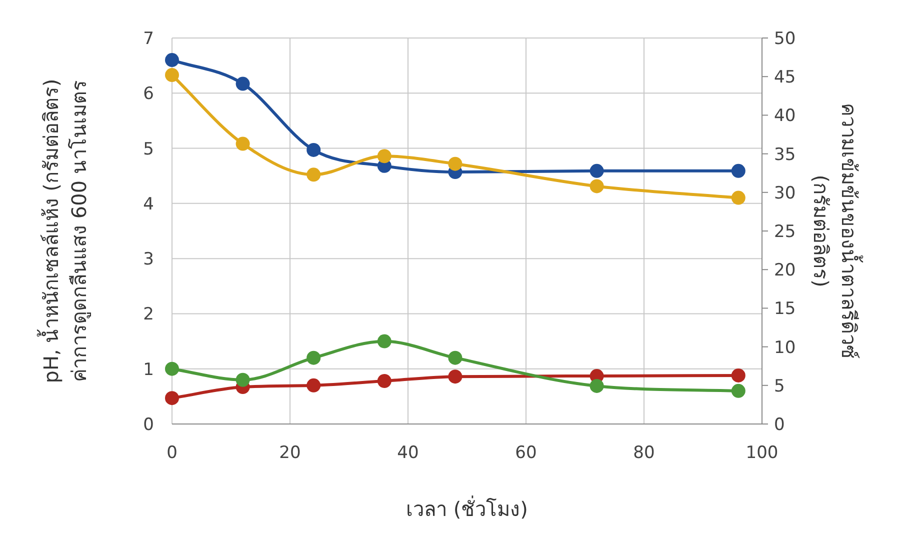  I want to click on y2-tick-label: 30, so click(785, 193).